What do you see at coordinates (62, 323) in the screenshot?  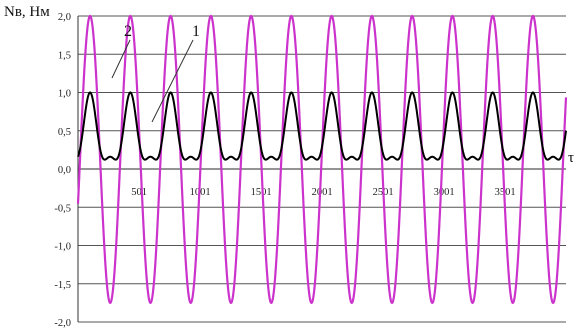 I see `y-tick-label: -2,0` at bounding box center [62, 323].